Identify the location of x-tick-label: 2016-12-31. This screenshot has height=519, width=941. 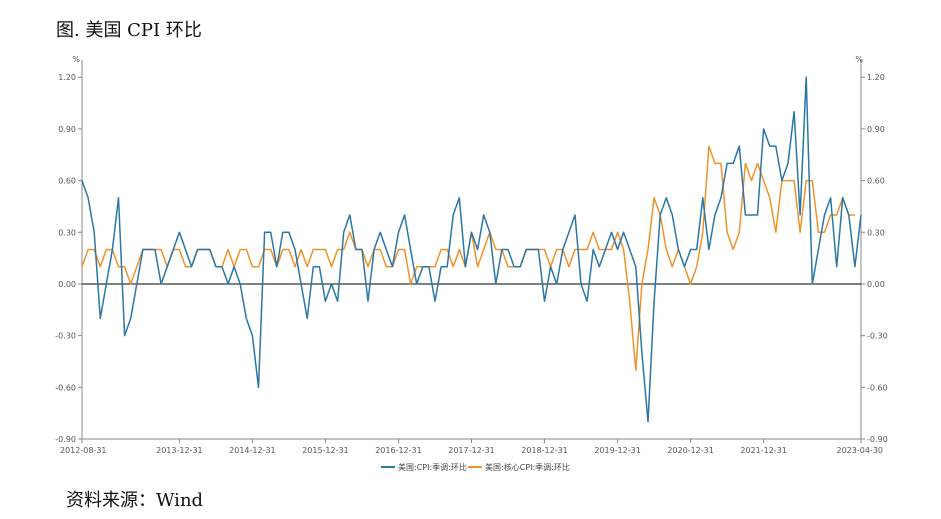
(398, 450).